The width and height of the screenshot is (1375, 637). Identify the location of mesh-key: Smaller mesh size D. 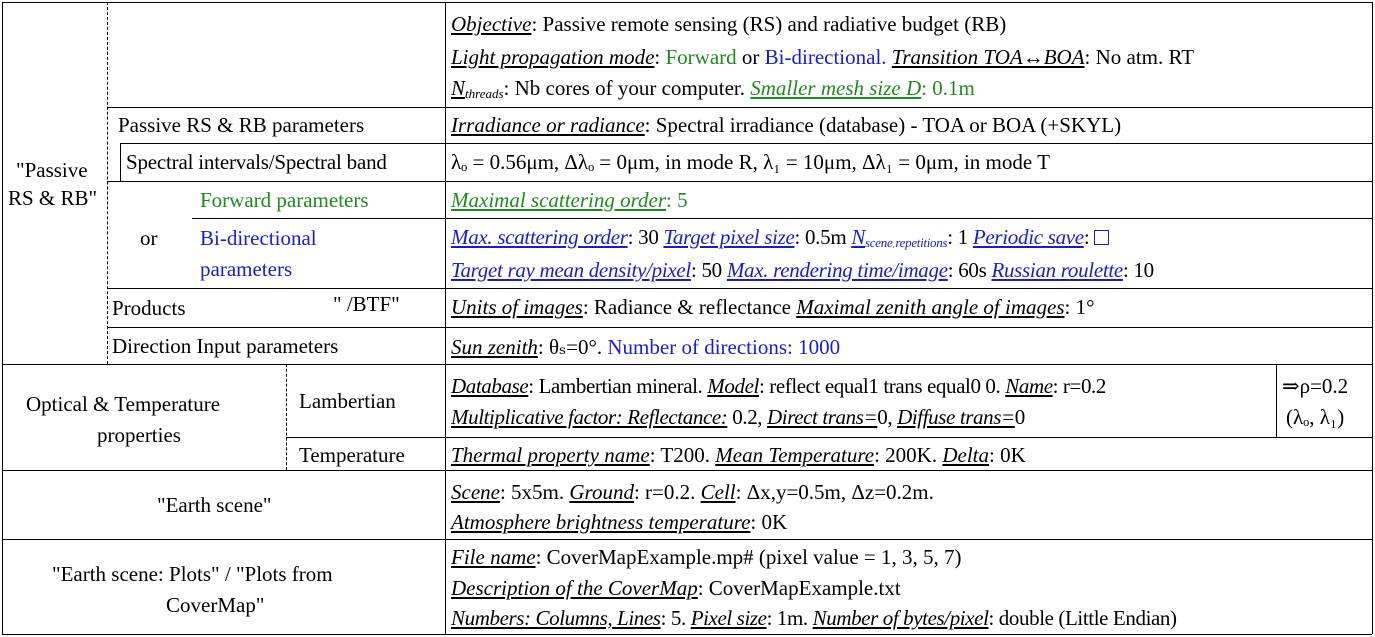
(836, 88).